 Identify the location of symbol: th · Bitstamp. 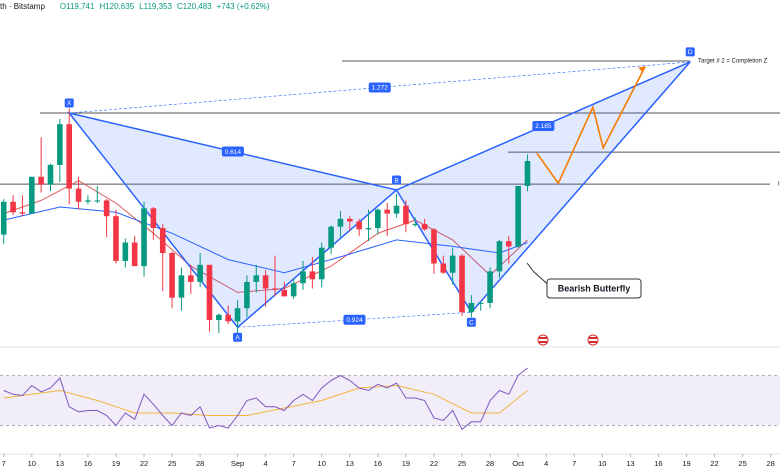
(22, 6).